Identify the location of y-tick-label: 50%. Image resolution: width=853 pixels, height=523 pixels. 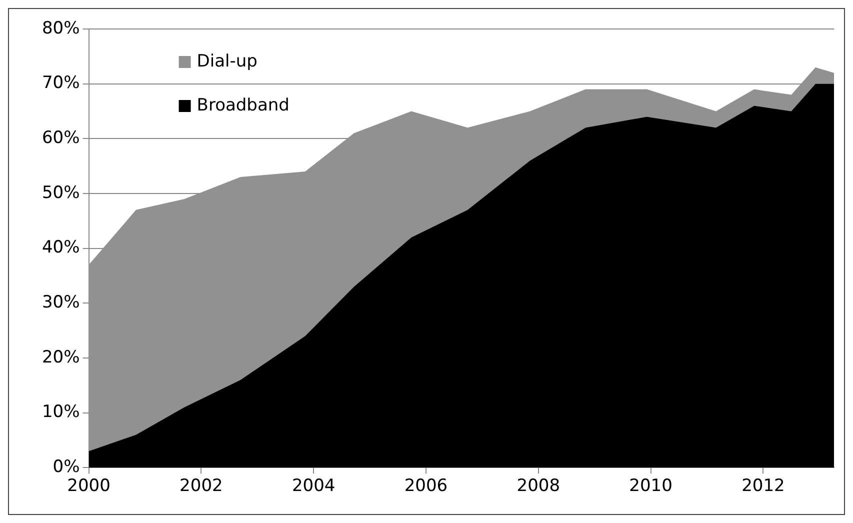
(61, 192).